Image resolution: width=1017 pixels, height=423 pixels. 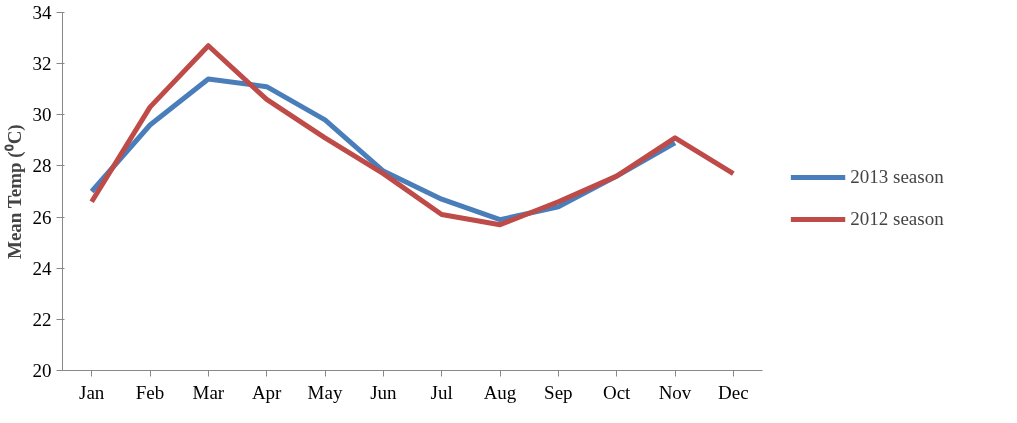 I want to click on y-tick-label: 24, so click(x=42, y=268).